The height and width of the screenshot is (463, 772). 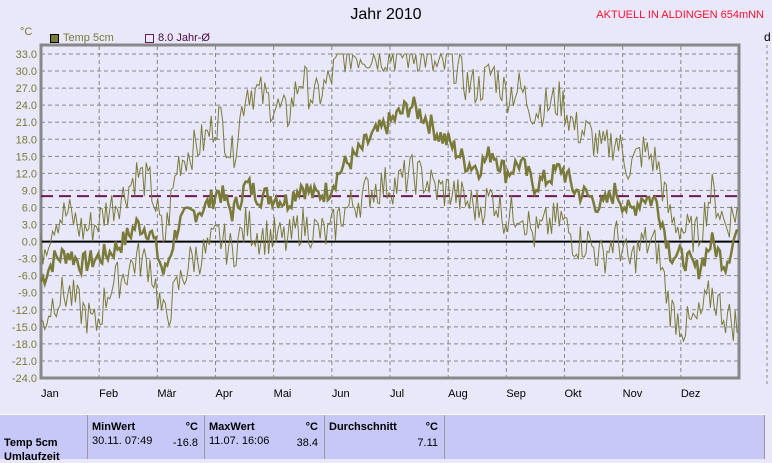 I want to click on y-tick-label: -9.0, so click(x=27, y=294).